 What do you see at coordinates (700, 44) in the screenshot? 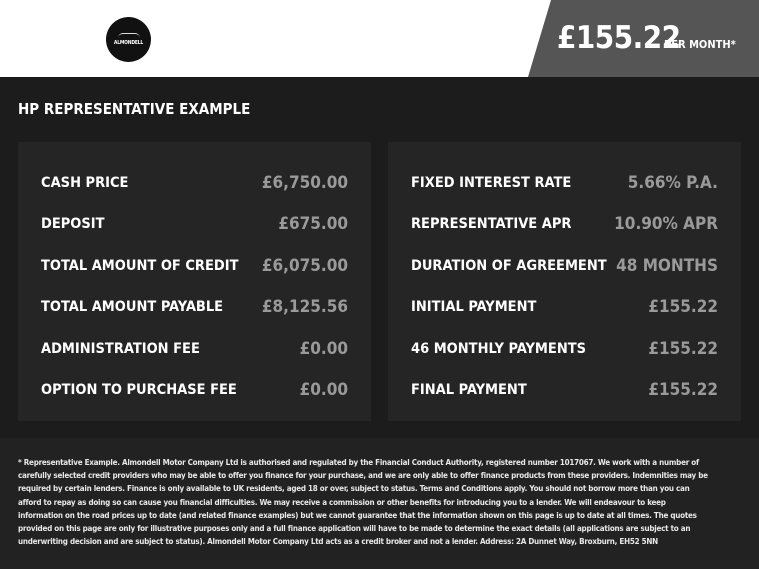
I see `per-month-label: PER MONTH*` at bounding box center [700, 44].